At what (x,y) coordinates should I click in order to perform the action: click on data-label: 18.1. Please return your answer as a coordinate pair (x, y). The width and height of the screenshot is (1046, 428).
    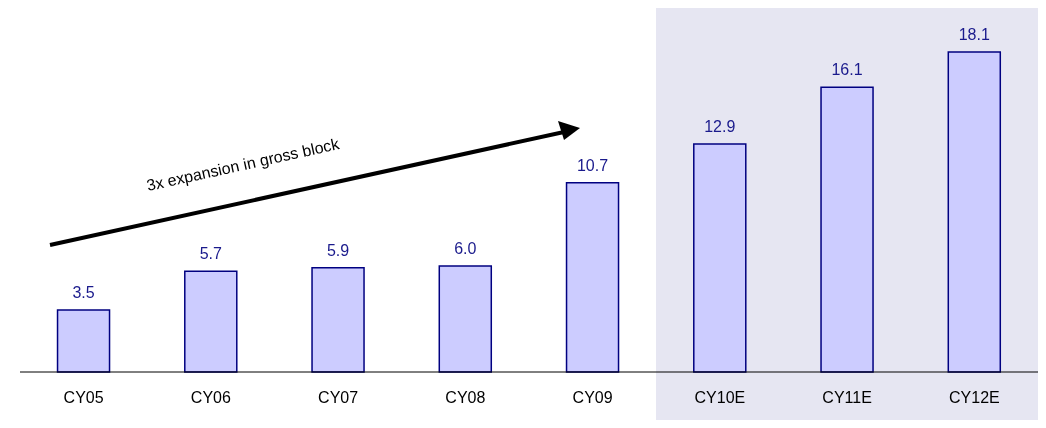
    Looking at the image, I should click on (974, 34).